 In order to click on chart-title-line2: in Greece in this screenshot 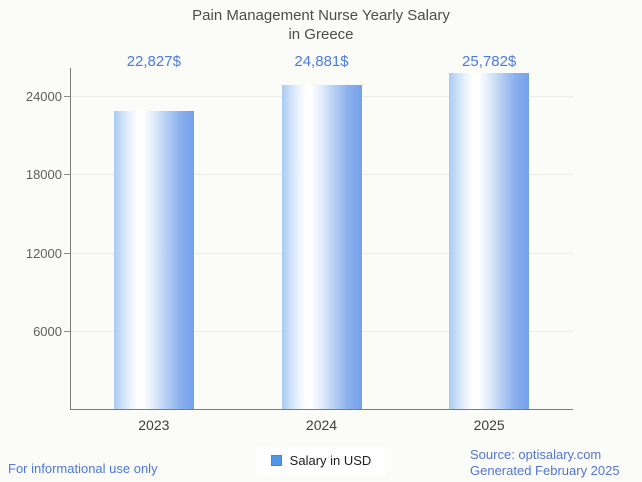, I will do `click(321, 34)`.